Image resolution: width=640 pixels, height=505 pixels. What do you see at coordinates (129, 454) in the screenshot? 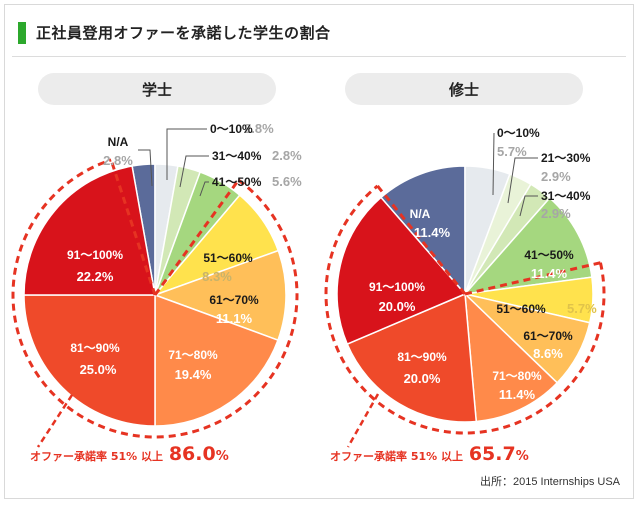
I see `threshold-annotation: オファー承諾率 51% 以上 86.0%` at bounding box center [129, 454].